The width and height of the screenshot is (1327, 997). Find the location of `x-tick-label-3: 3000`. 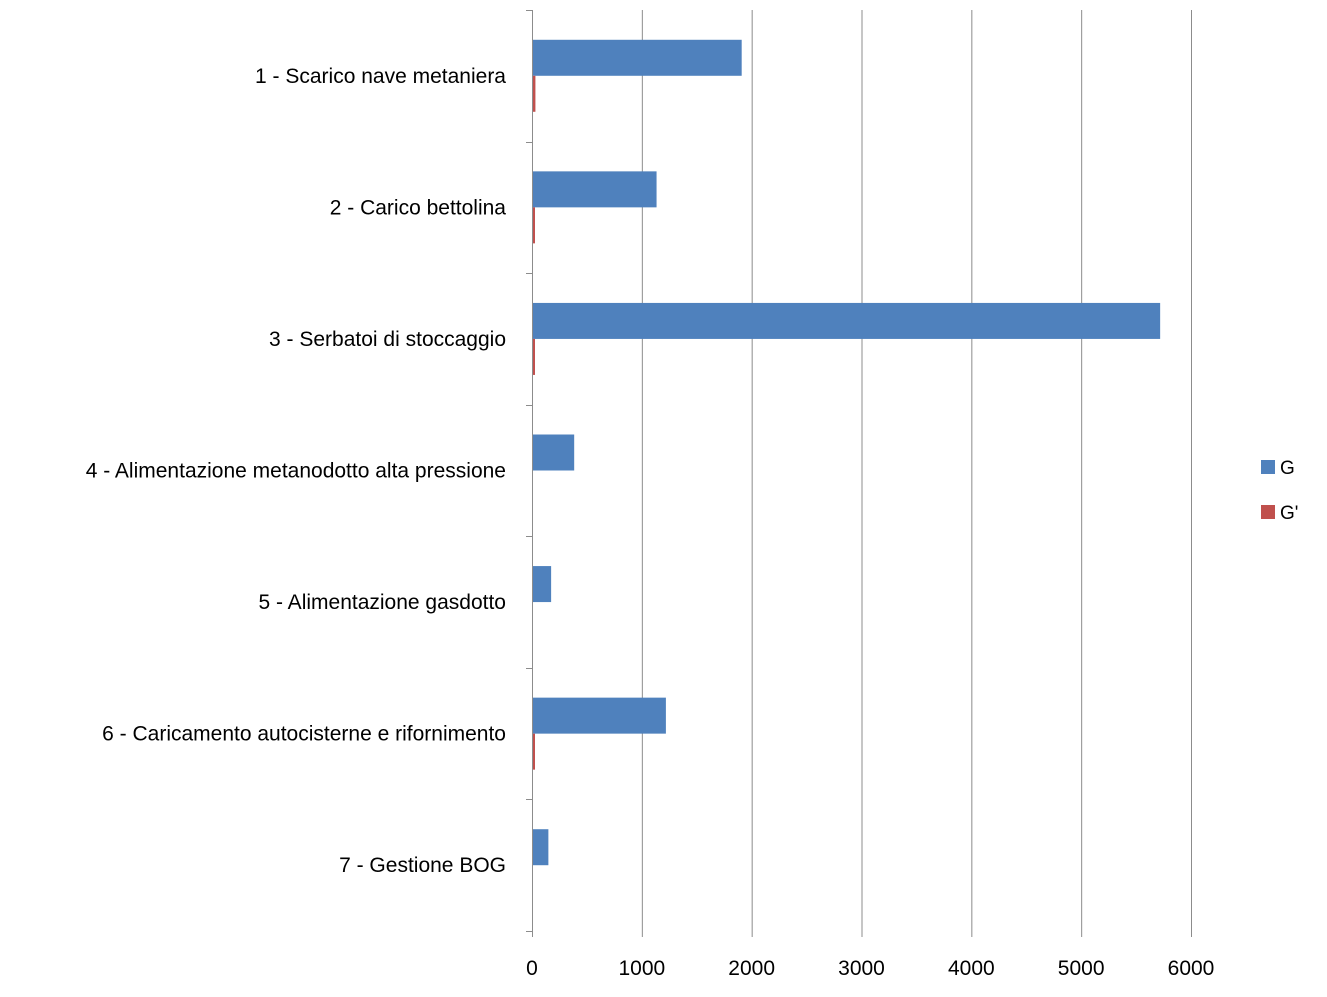

x-tick-label-3: 3000 is located at coordinates (861, 968).